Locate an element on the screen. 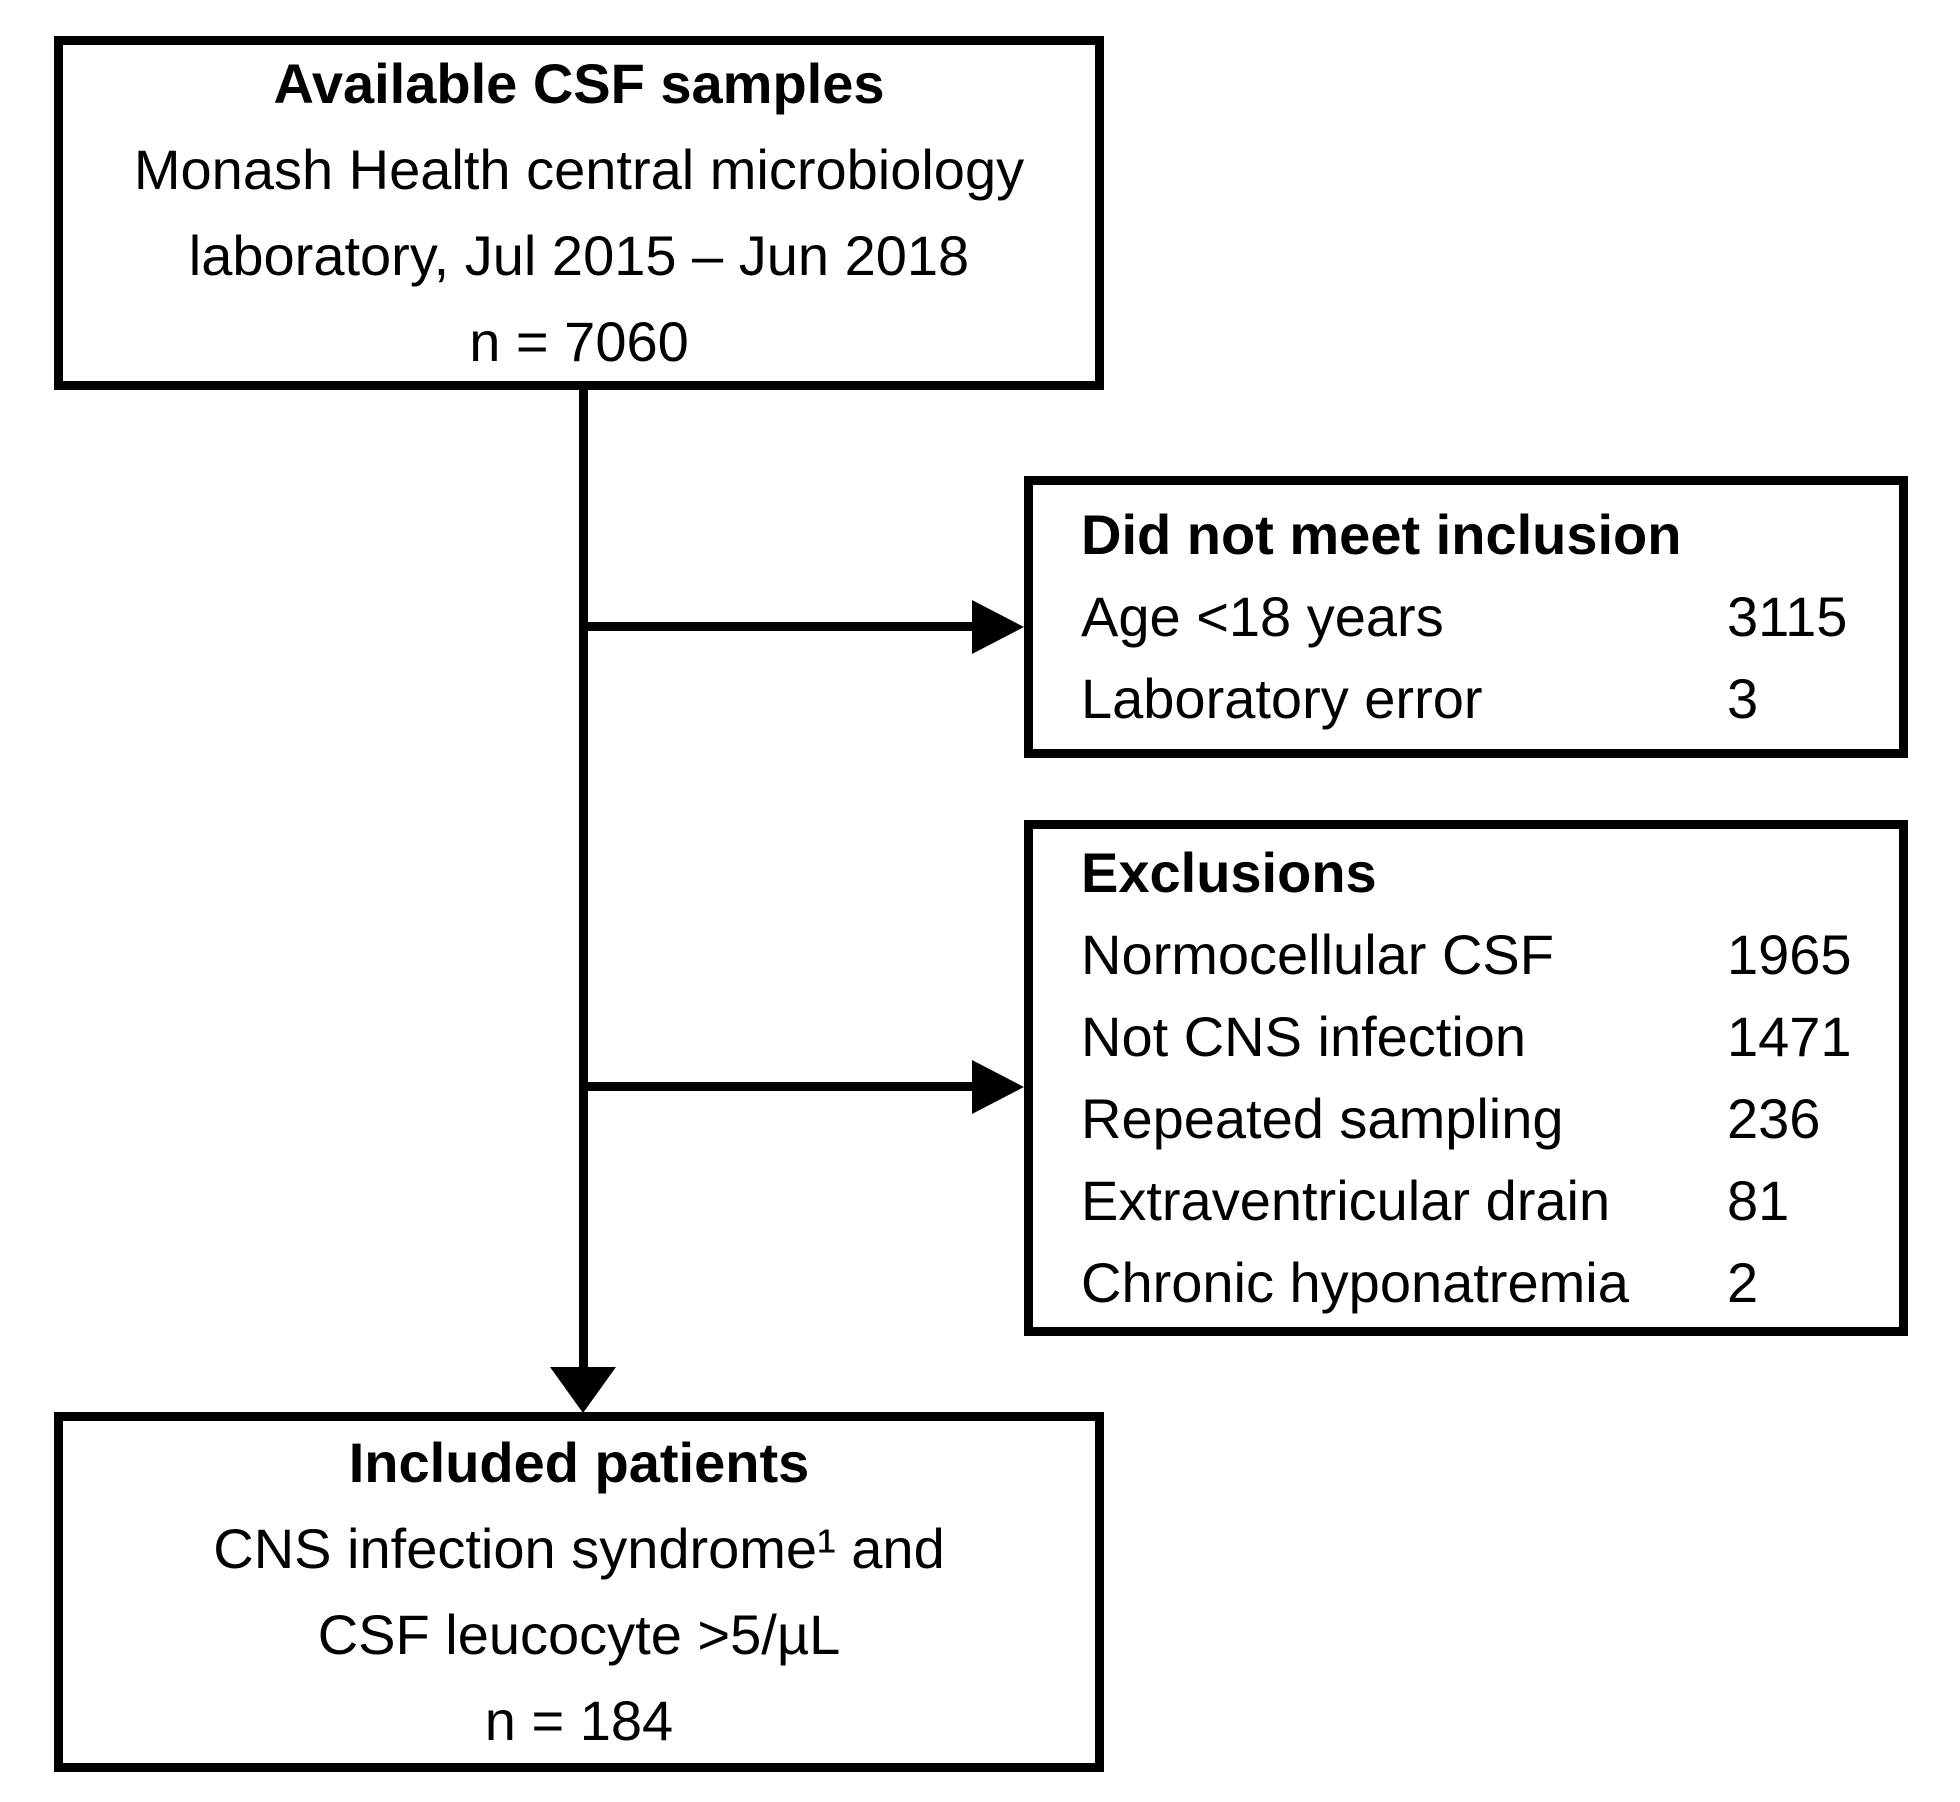 This screenshot has width=1960, height=1802. available-samples-source: Monash Health central microbiology is located at coordinates (579, 169).